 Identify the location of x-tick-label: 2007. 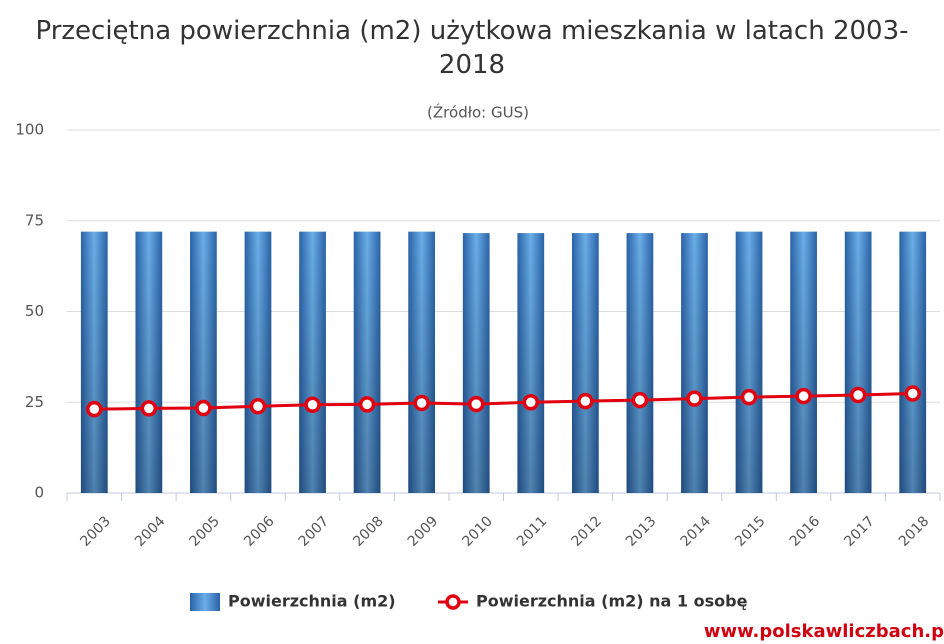
(314, 531).